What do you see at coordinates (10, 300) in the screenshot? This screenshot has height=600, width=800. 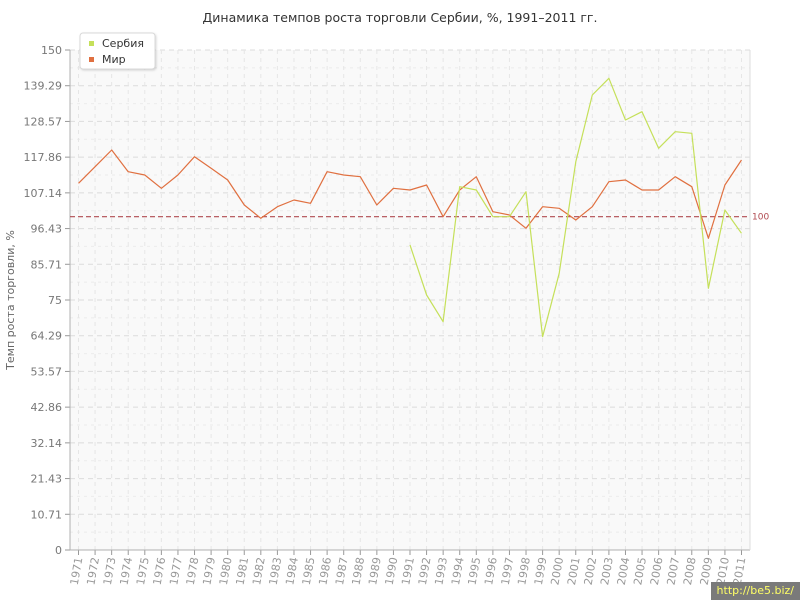 I see `y-axis-label: Темп роста торговли, %` at bounding box center [10, 300].